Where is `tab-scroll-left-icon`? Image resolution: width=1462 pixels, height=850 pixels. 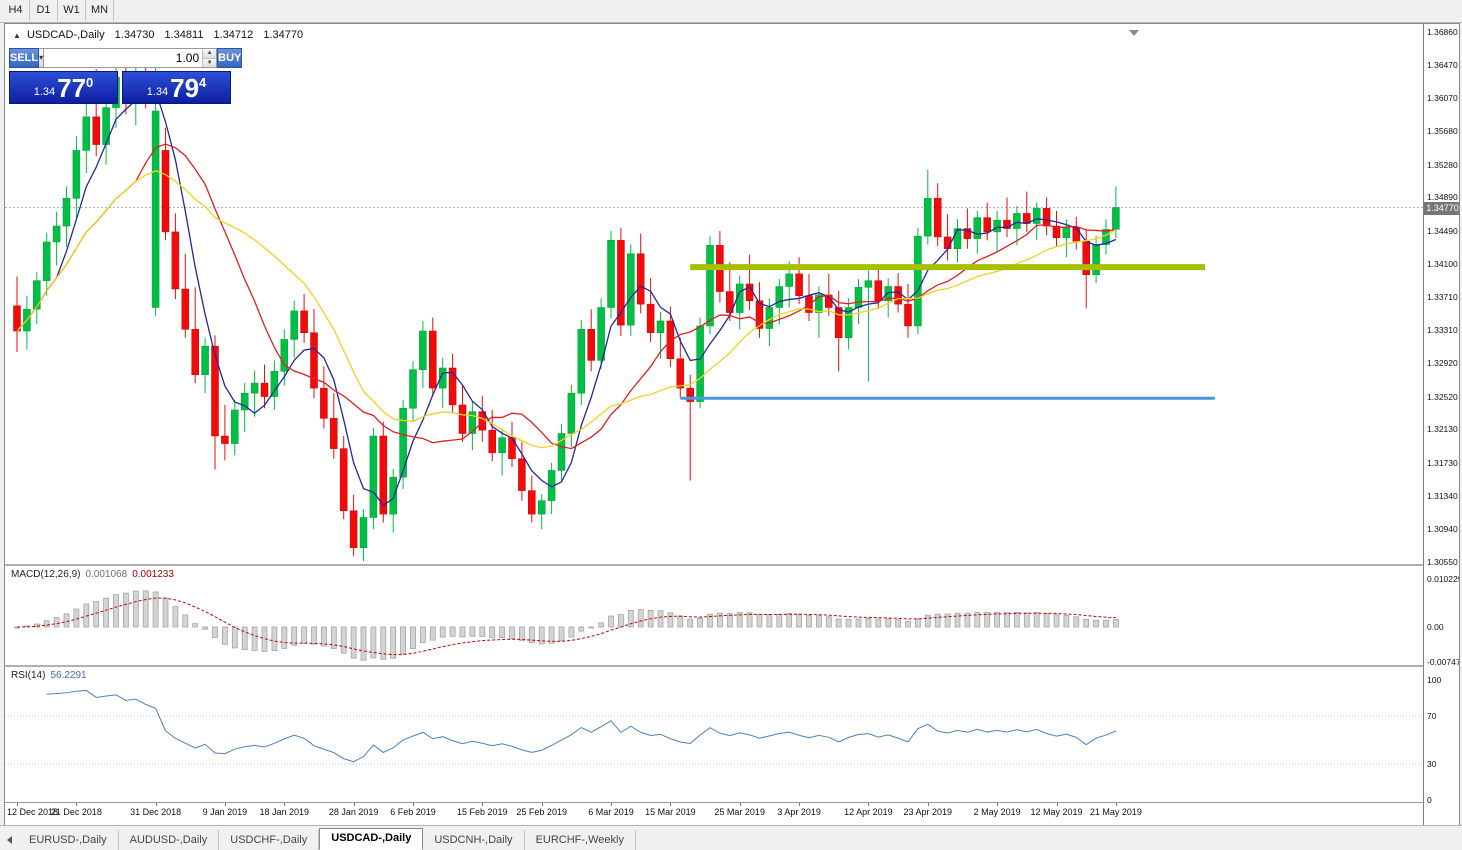 tab-scroll-left-icon is located at coordinates (9, 840).